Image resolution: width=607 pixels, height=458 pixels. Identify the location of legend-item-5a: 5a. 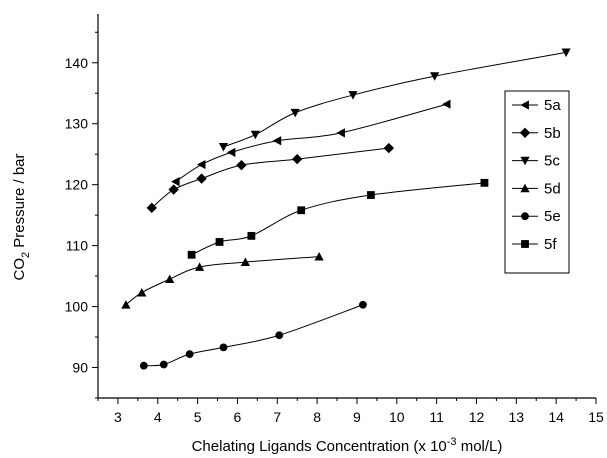
(536, 105).